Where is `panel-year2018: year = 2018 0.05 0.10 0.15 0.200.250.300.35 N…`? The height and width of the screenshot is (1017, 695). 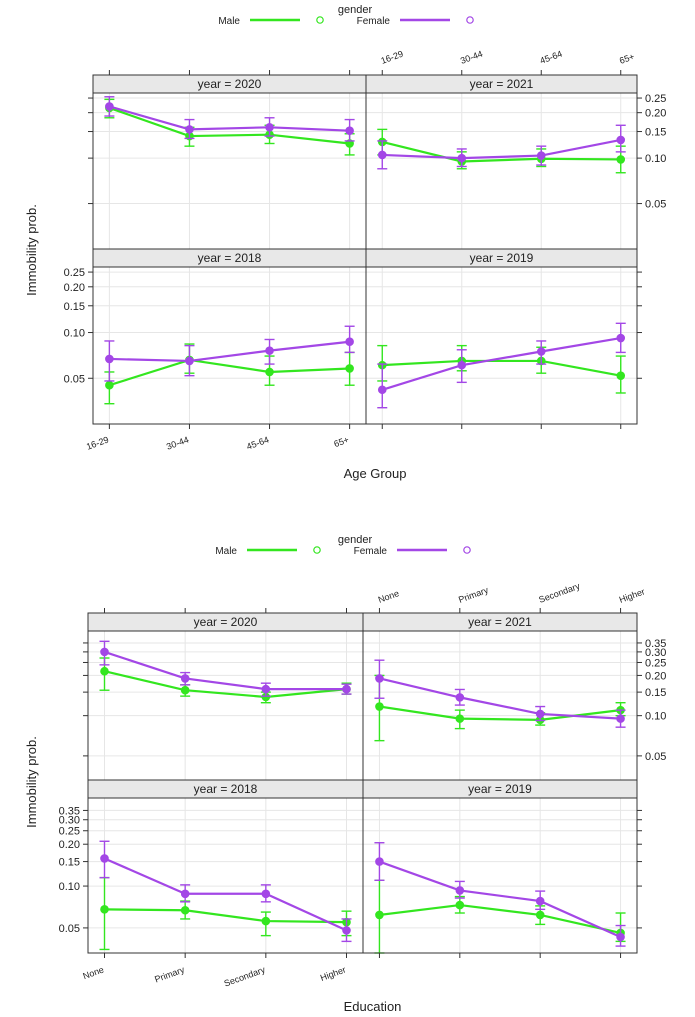 panel-year2018: year = 2018 0.05 0.10 0.15 0.200.250.300.35 N… is located at coordinates (211, 884).